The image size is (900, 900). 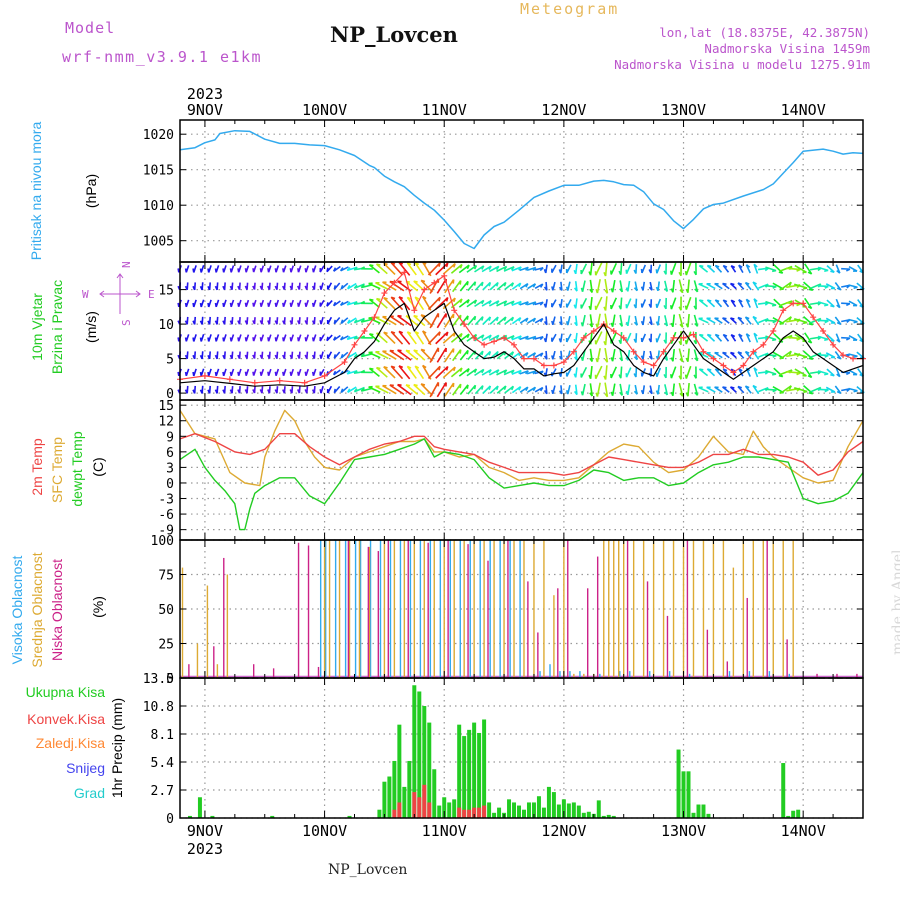 I want to click on ytick-label: 50, so click(x=166, y=610).